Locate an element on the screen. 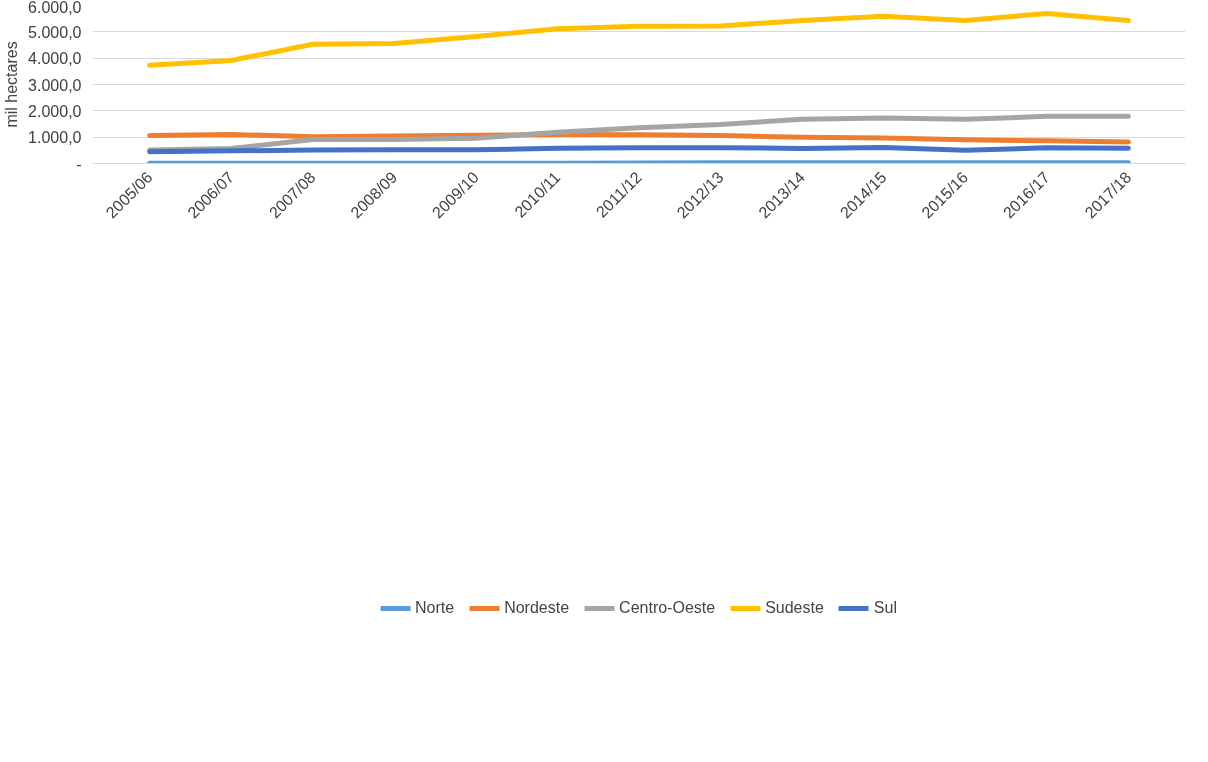 The width and height of the screenshot is (1208, 762). y-tick-label: 3.000,0 is located at coordinates (55, 85).